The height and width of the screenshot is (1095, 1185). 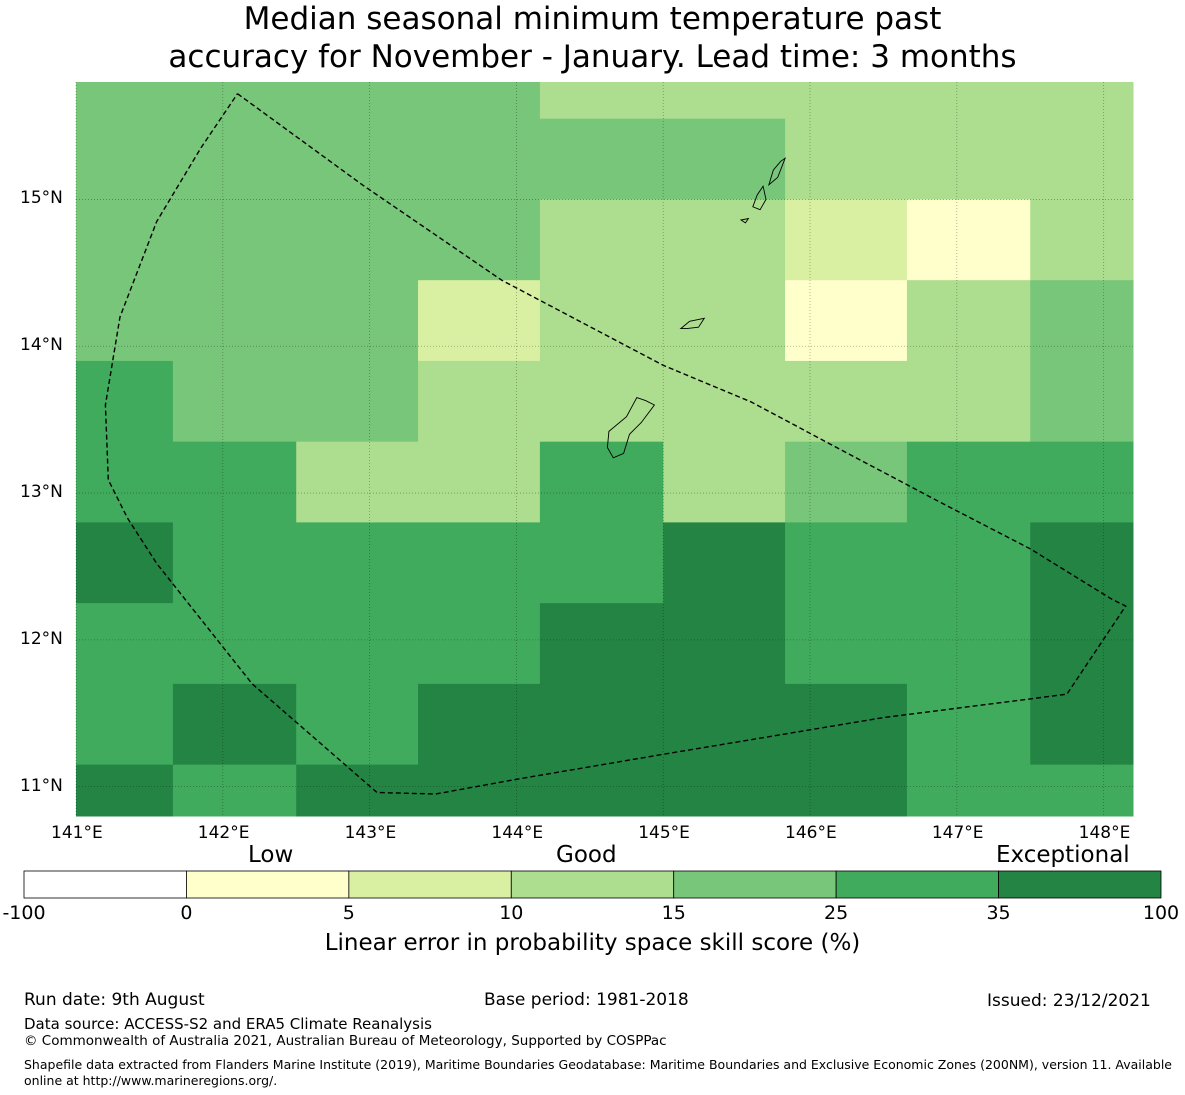 I want to click on latitude-tick-label: 11°N, so click(x=41, y=785).